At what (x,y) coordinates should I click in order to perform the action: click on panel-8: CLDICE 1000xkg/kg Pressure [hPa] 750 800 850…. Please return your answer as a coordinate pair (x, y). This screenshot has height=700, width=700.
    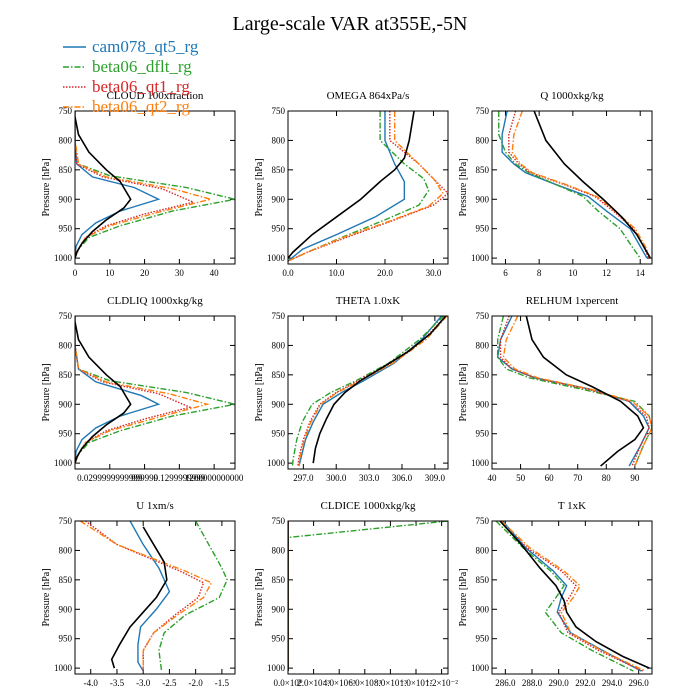
    Looking at the image, I should click on (356, 594).